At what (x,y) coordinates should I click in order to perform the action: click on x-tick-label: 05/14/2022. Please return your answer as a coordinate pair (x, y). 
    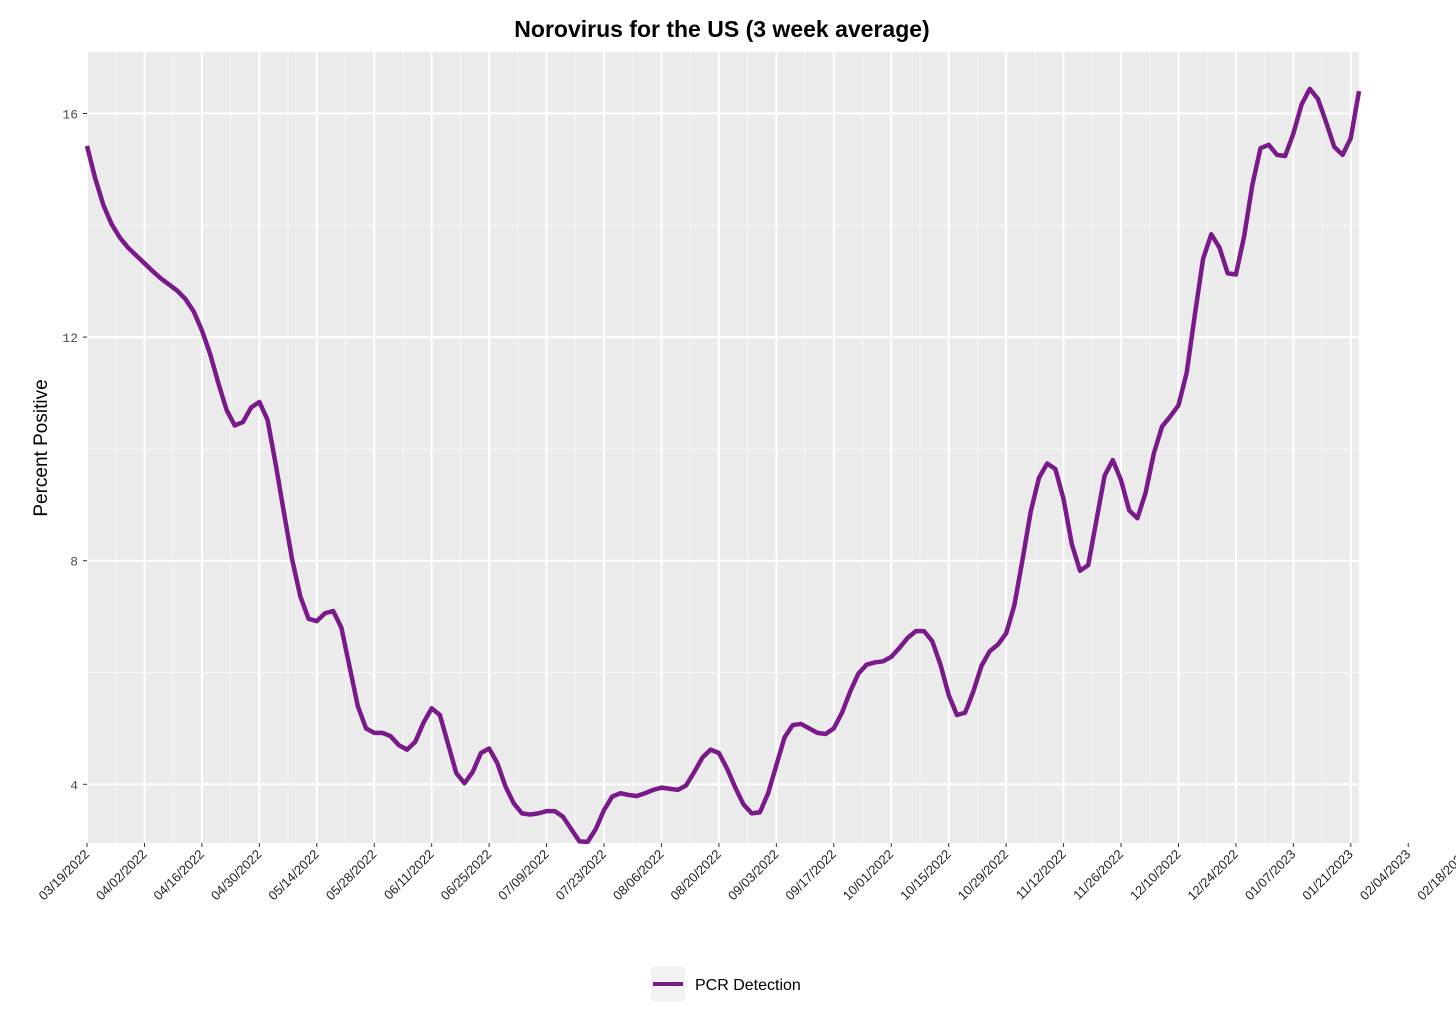
    Looking at the image, I should click on (293, 875).